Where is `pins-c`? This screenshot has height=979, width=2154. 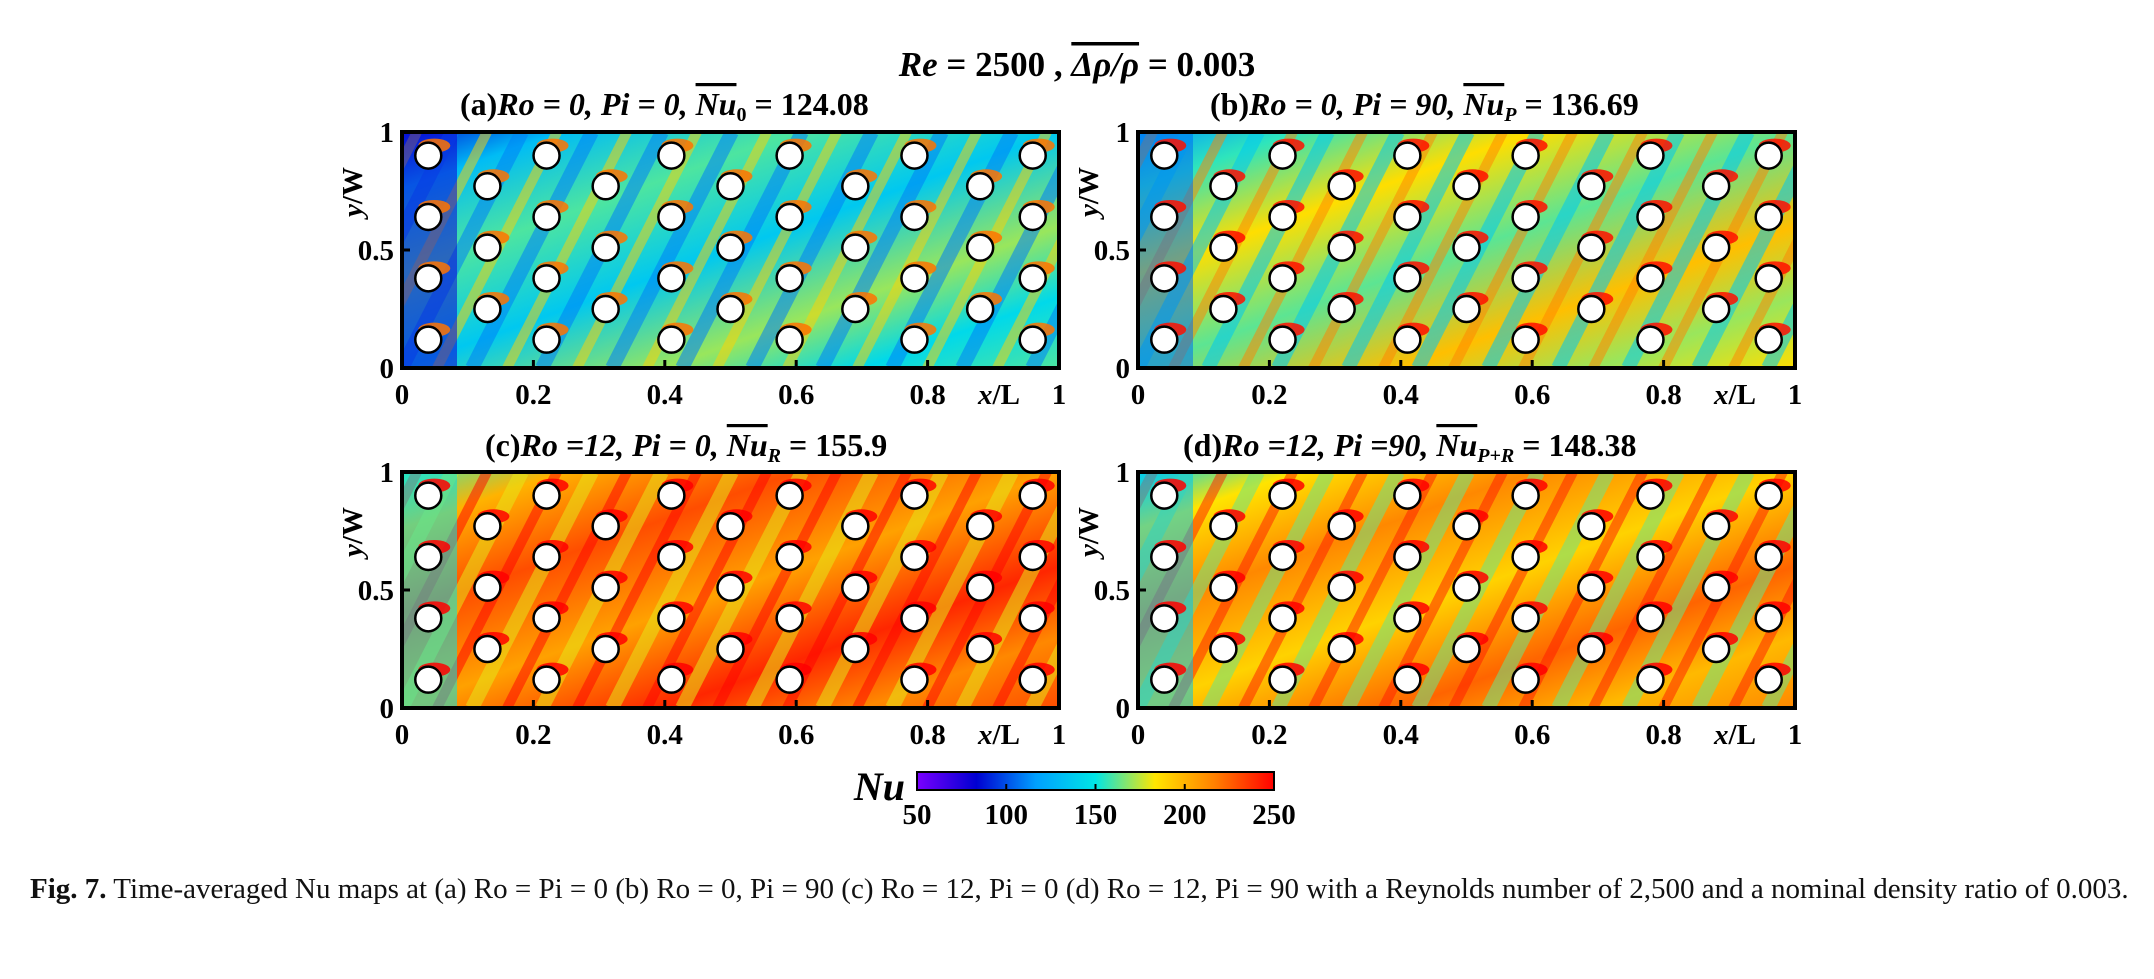 pins-c is located at coordinates (734, 586).